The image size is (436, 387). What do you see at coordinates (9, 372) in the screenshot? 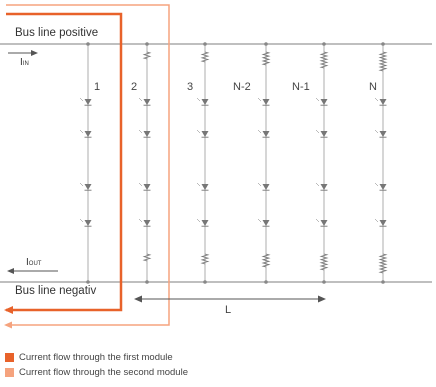
I see `legend-swatch-second-module` at bounding box center [9, 372].